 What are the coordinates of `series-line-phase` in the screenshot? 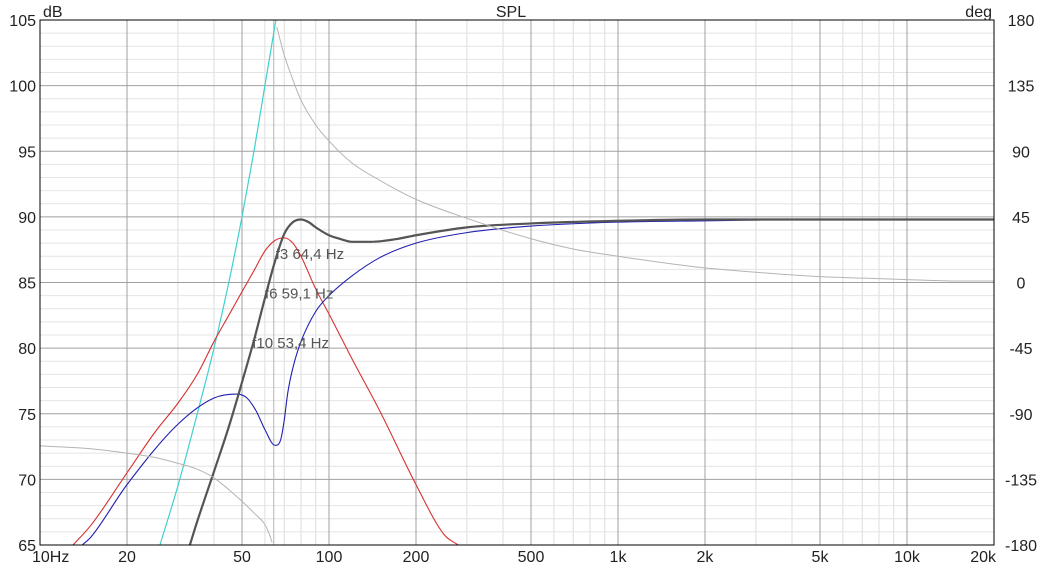 It's located at (156, 494).